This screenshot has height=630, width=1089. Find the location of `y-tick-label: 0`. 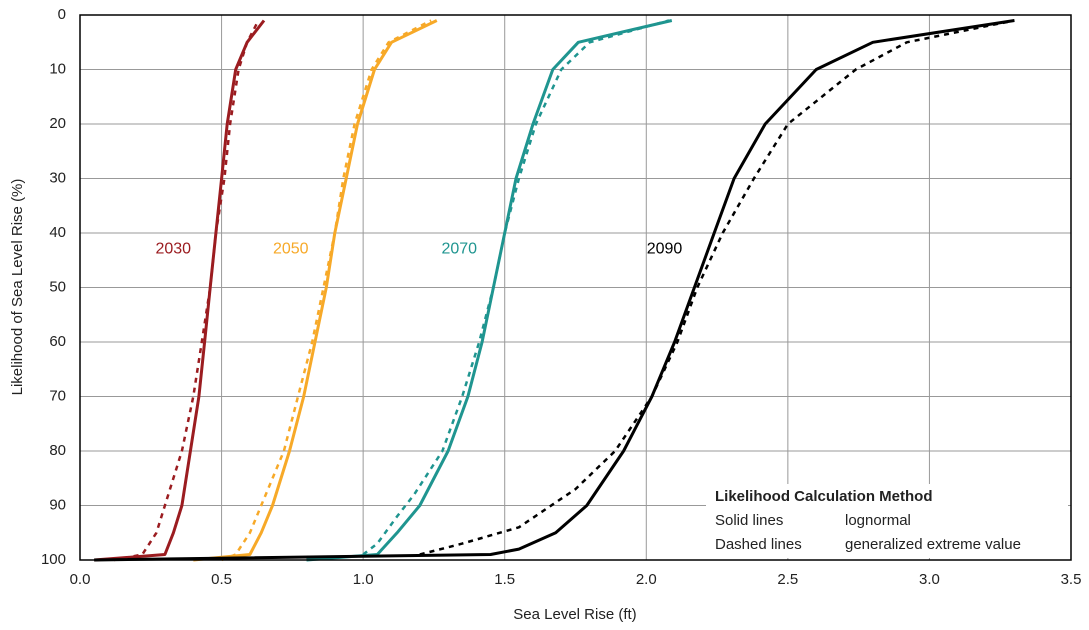

y-tick-label: 0 is located at coordinates (62, 14).